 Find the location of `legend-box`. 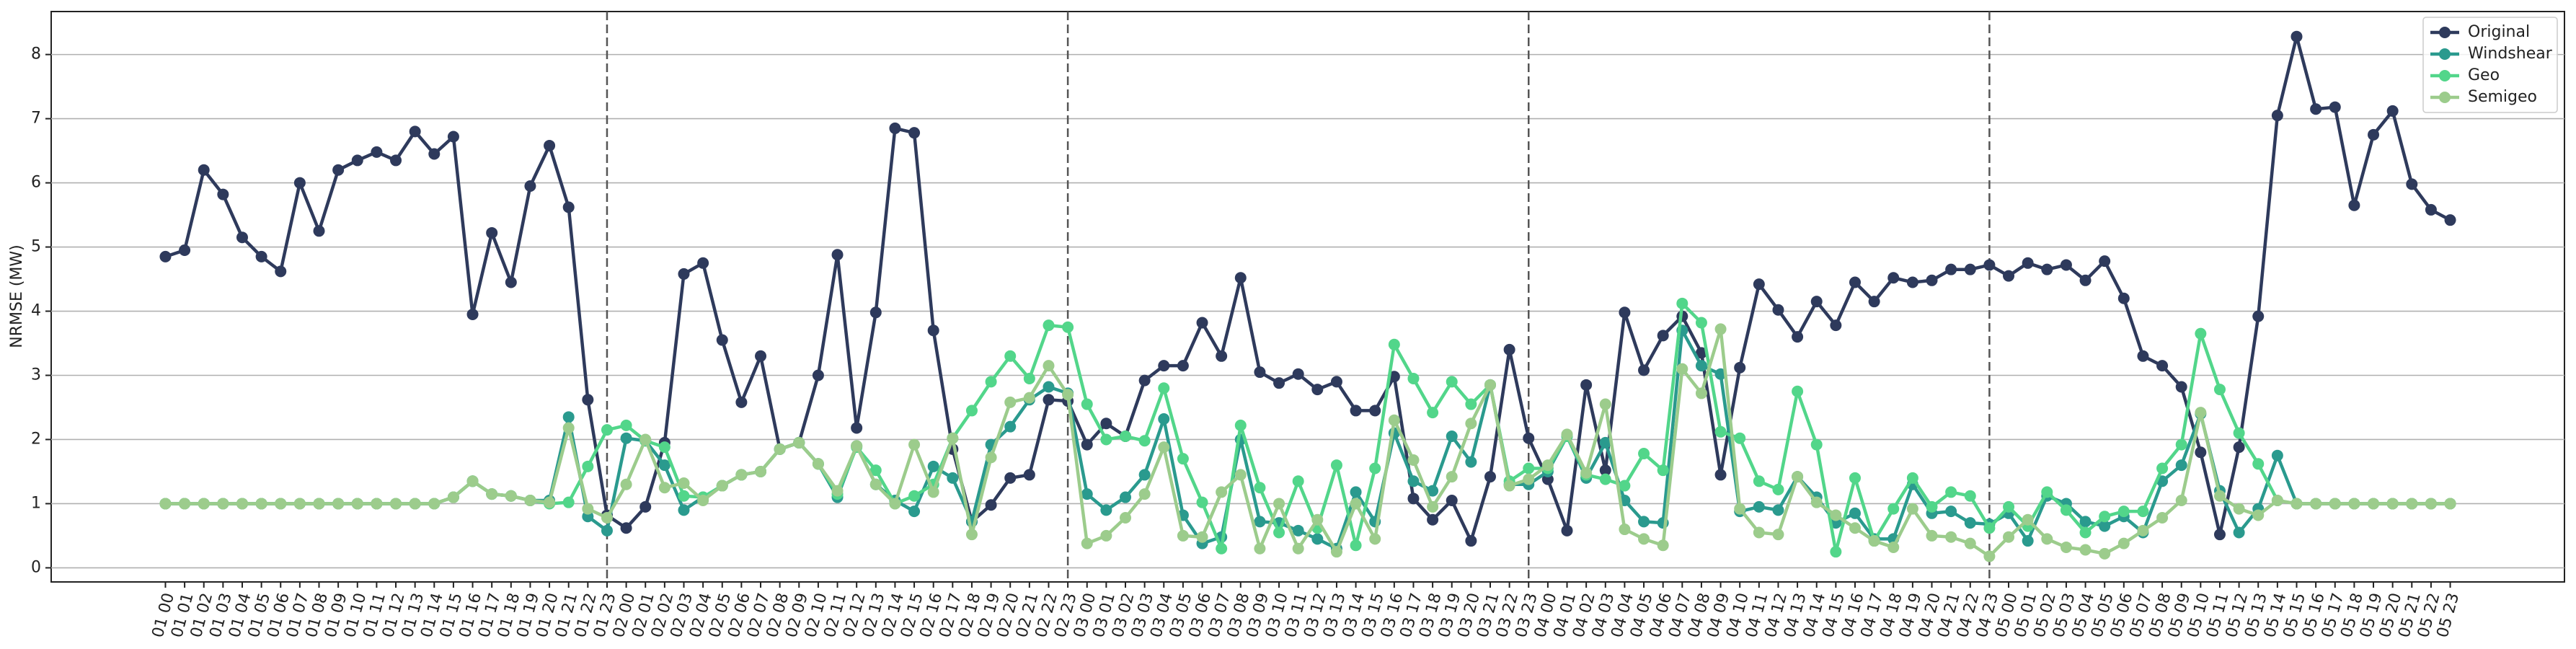

legend-box is located at coordinates (2490, 65).